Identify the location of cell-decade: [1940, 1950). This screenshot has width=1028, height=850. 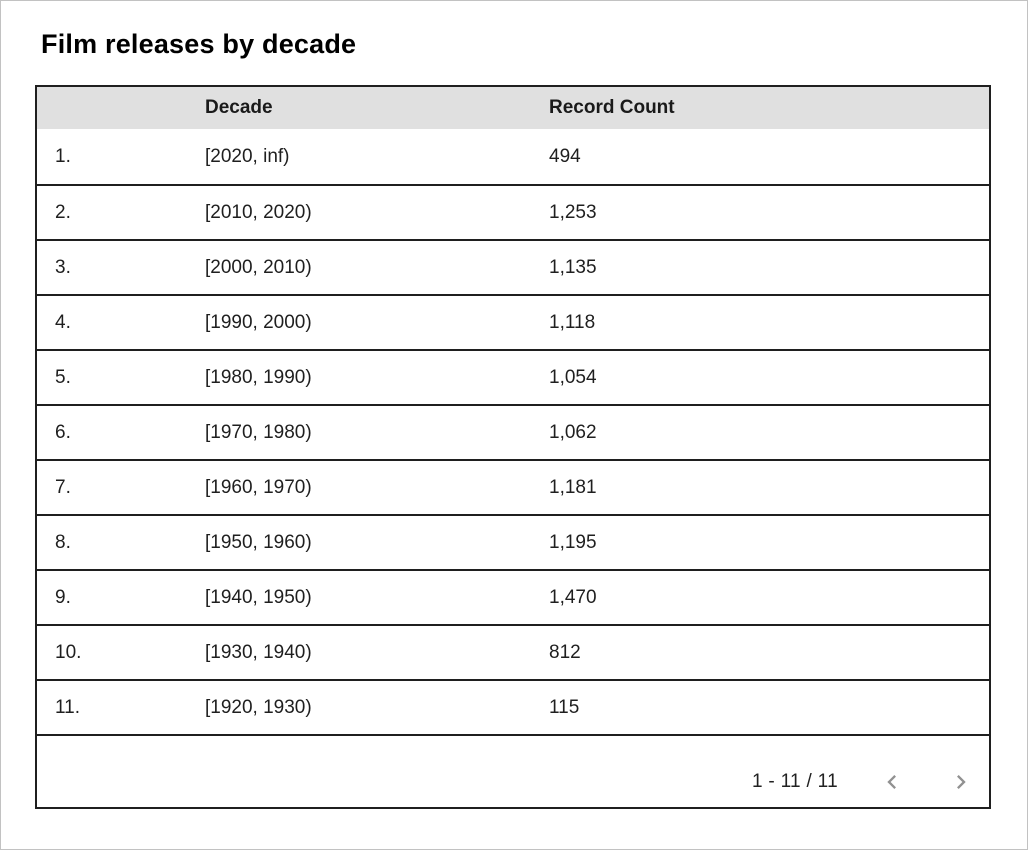
(258, 597).